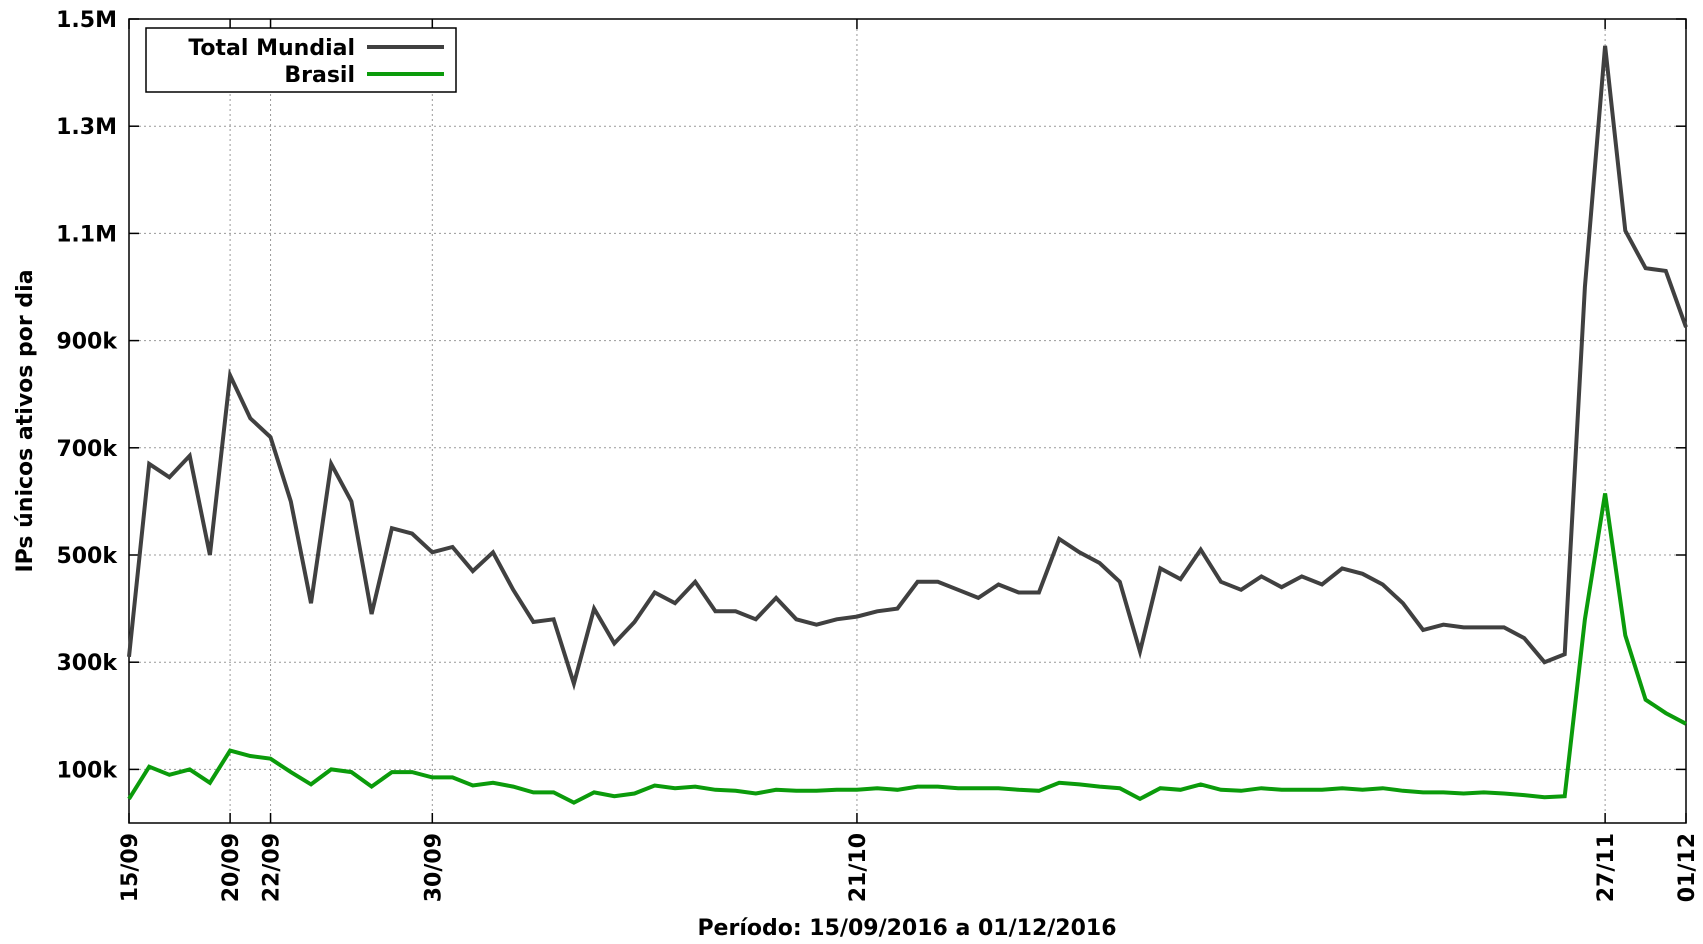 Image resolution: width=1703 pixels, height=944 pixels. I want to click on y-tick-label: 300k, so click(87, 663).